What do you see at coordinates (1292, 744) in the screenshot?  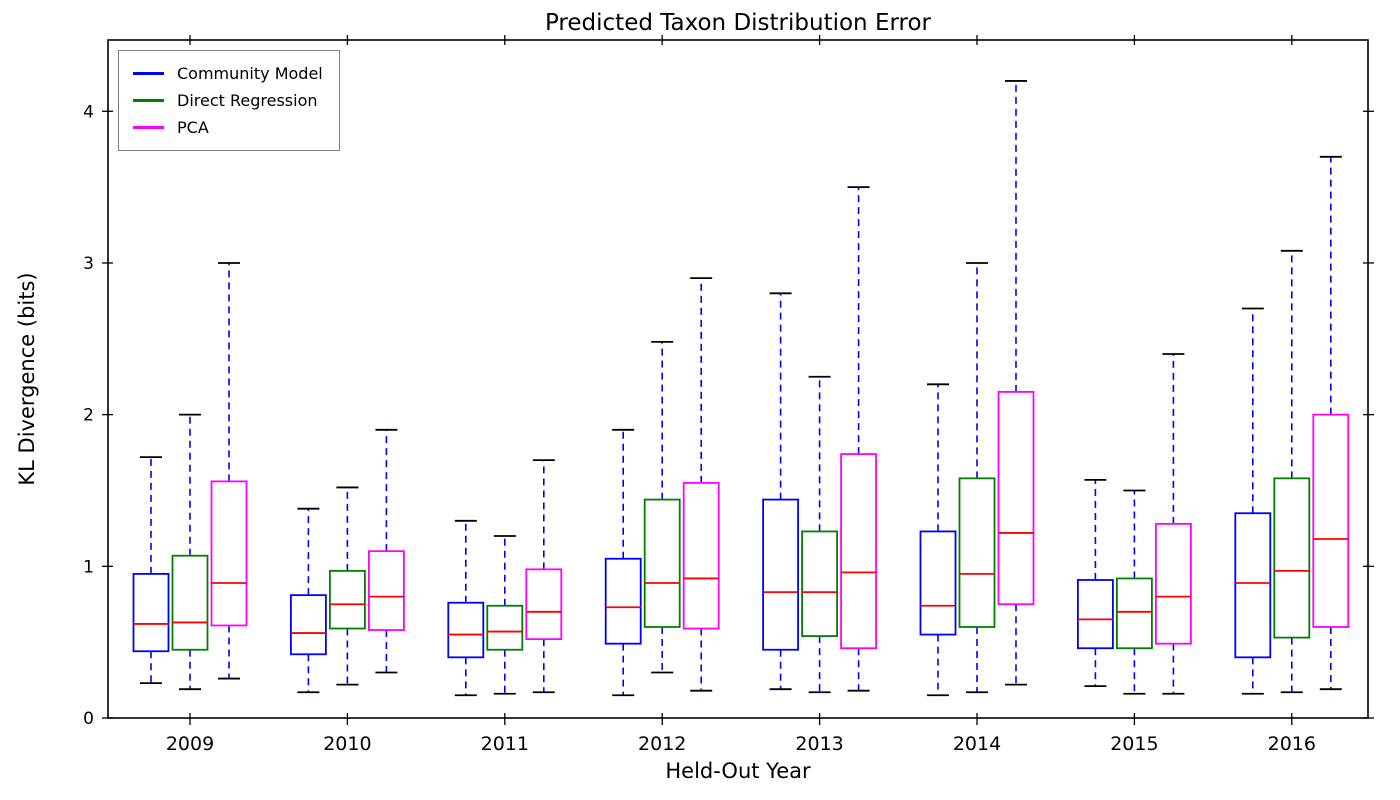 I see `x-tick-label: 2016` at bounding box center [1292, 744].